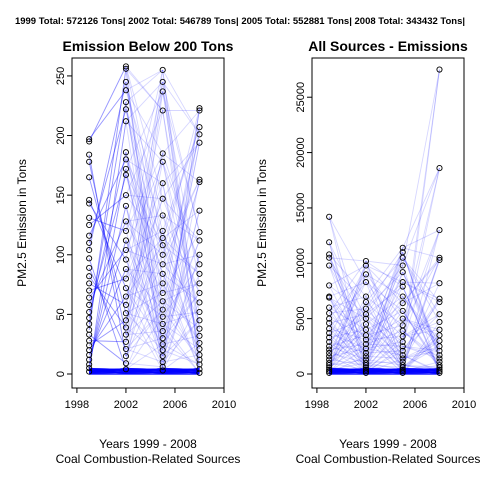  I want to click on chart-title: Emission Below 200 Tons, so click(148, 46).